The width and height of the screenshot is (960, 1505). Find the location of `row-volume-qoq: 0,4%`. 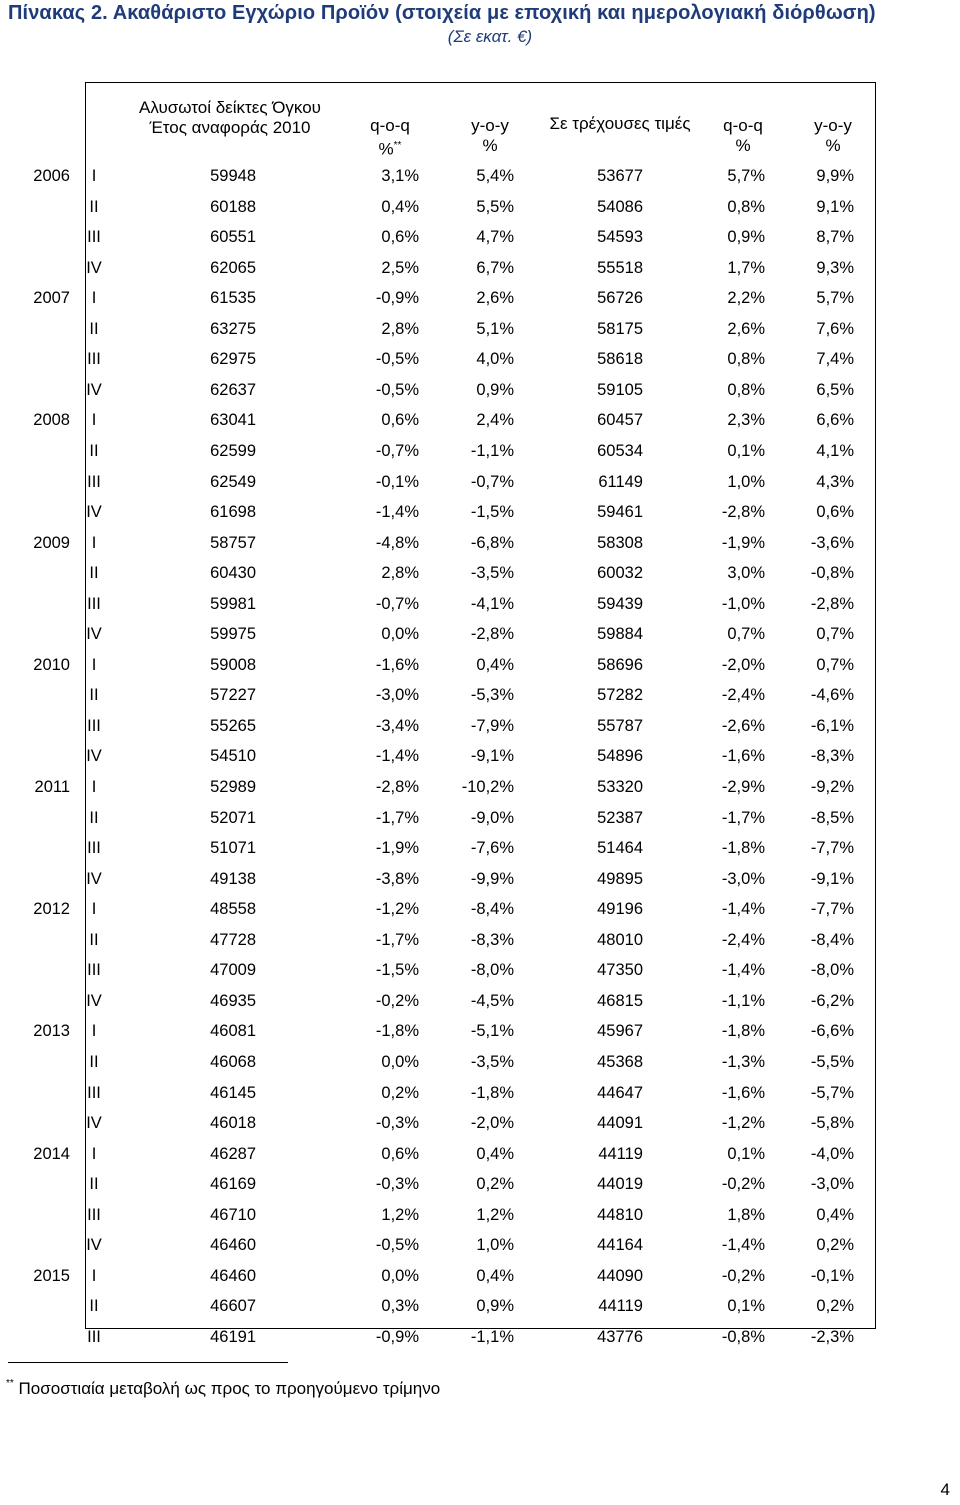

row-volume-qoq: 0,4% is located at coordinates (400, 207).